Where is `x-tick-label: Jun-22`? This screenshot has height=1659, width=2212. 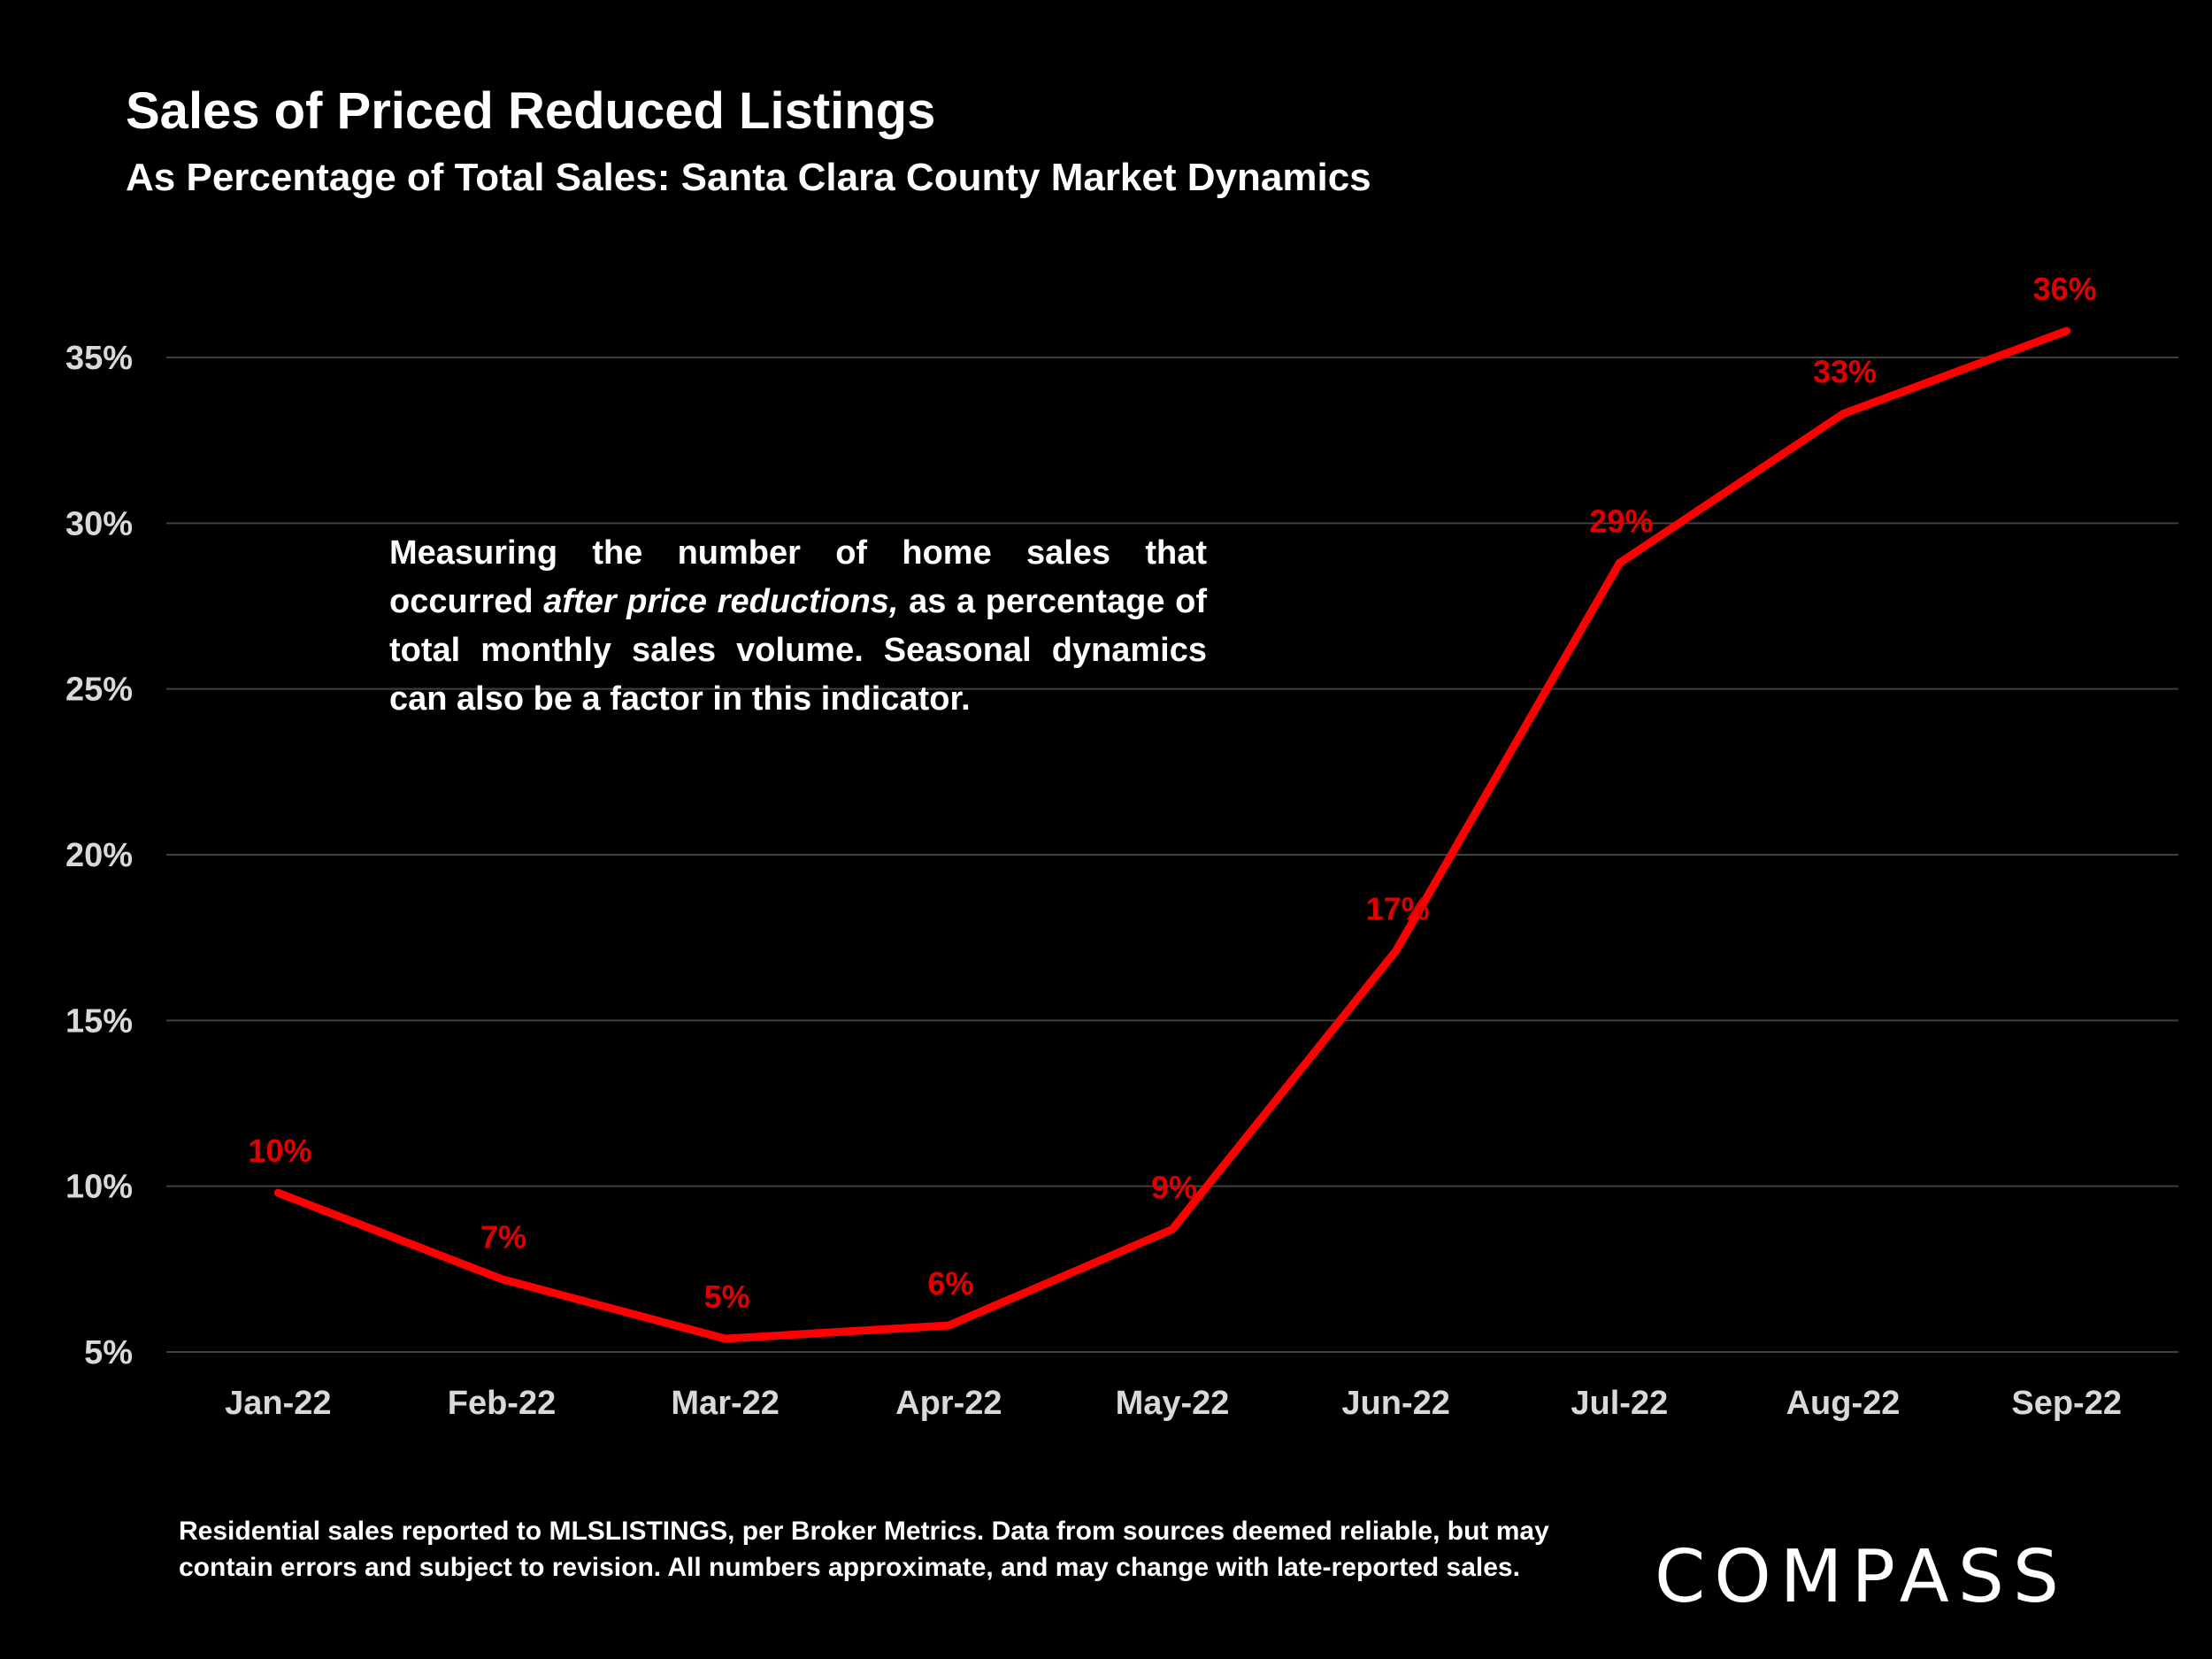 x-tick-label: Jun-22 is located at coordinates (1395, 1403).